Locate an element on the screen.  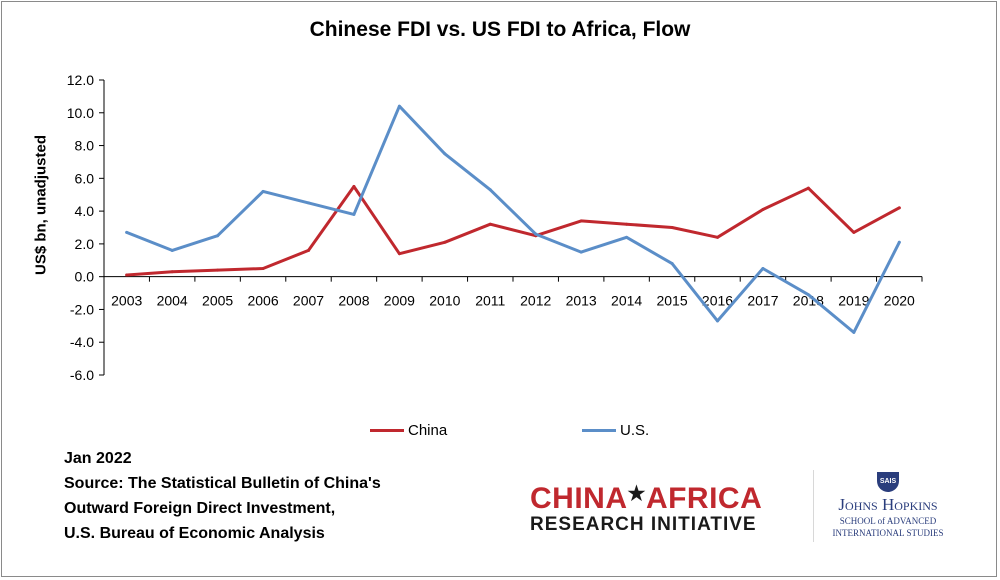
y-axis-title-wrap: US$ bn, unadjusted is located at coordinates (41, 205).